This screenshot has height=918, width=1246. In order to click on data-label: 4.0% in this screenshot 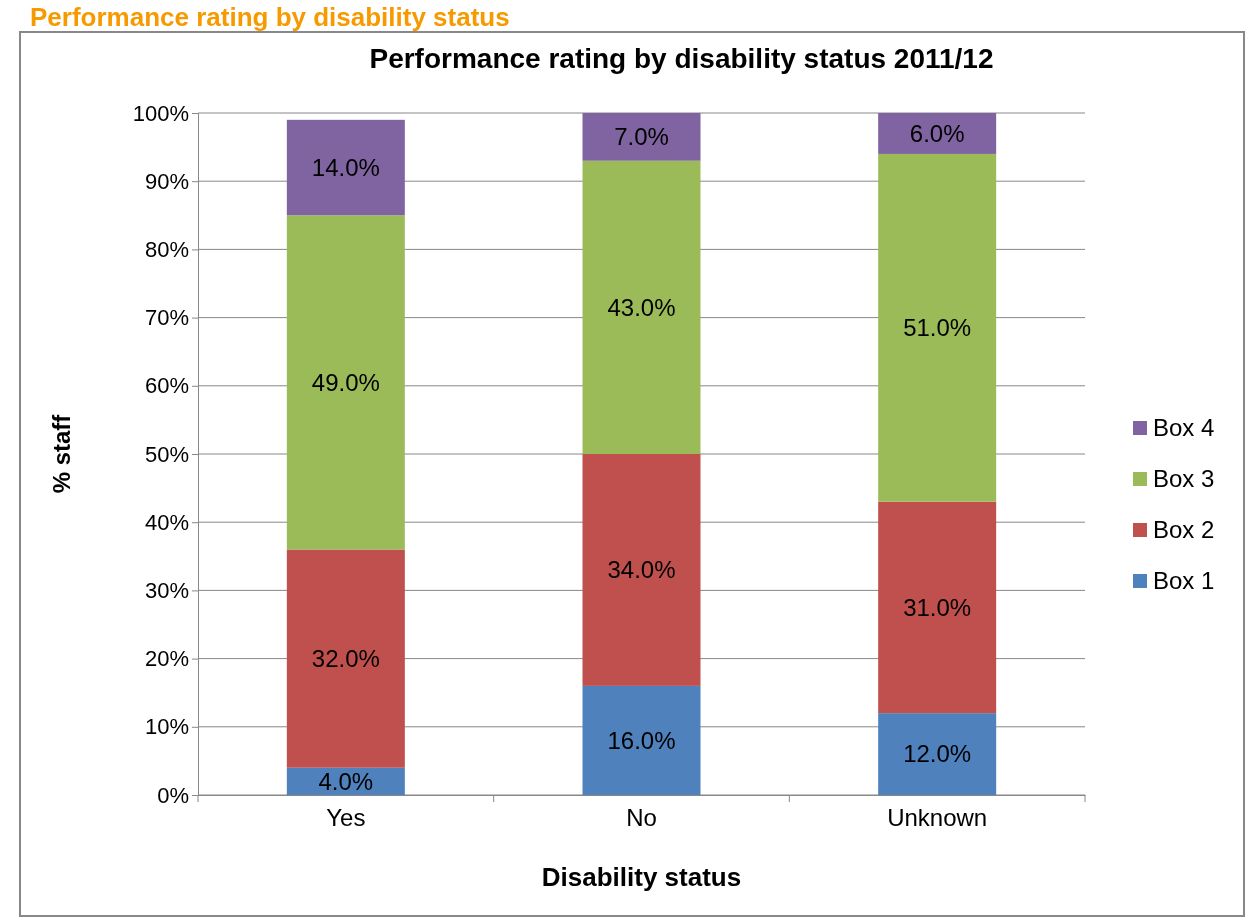, I will do `click(346, 781)`.